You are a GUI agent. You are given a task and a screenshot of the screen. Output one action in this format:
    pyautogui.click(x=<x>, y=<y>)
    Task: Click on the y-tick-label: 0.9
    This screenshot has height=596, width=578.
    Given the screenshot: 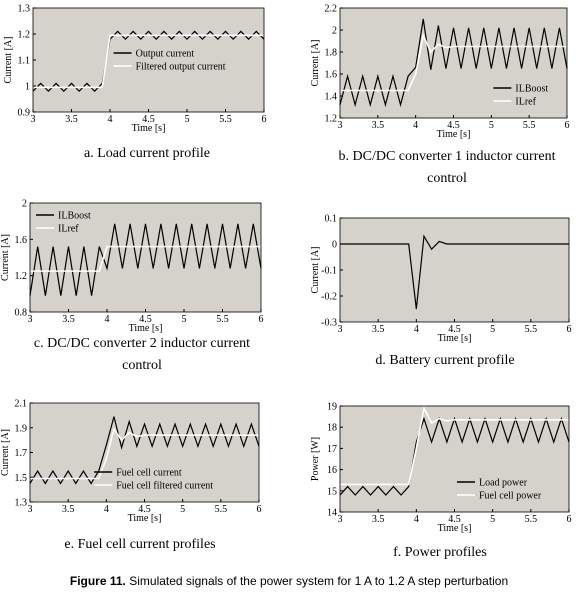 What is the action you would take?
    pyautogui.click(x=24, y=113)
    